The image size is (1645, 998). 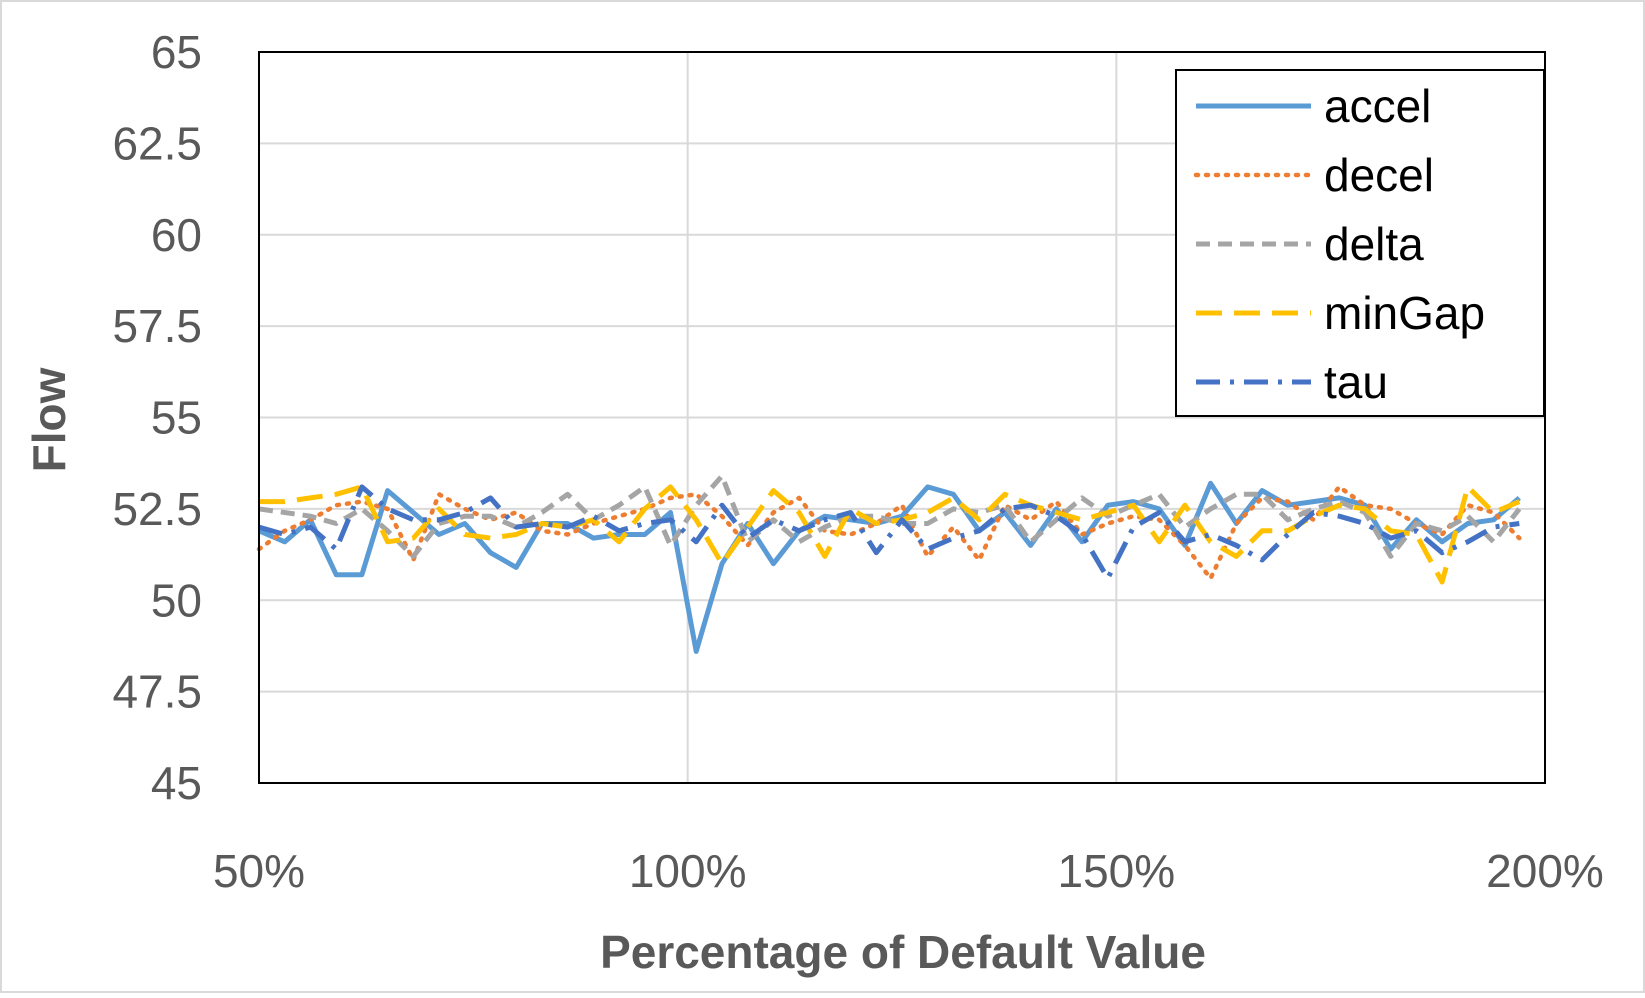 I want to click on series-line-tau, so click(x=889, y=532).